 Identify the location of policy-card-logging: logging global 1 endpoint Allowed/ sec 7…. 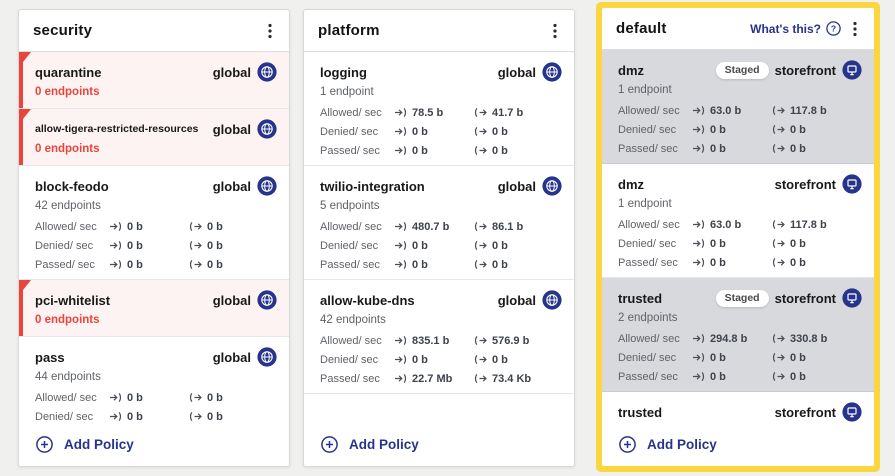
(439, 109).